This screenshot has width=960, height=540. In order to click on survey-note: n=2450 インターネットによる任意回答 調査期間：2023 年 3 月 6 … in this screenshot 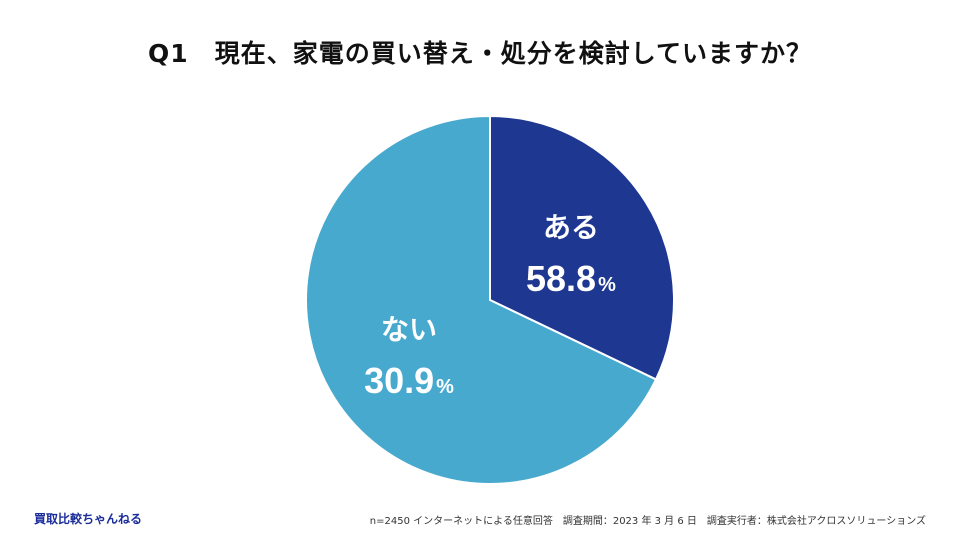, I will do `click(647, 521)`.